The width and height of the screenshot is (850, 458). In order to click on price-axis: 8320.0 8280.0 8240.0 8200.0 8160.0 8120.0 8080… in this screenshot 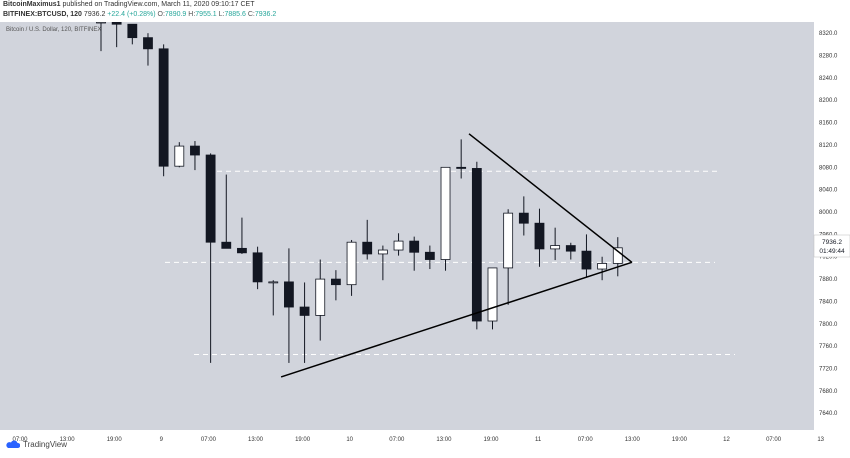, I will do `click(828, 224)`.